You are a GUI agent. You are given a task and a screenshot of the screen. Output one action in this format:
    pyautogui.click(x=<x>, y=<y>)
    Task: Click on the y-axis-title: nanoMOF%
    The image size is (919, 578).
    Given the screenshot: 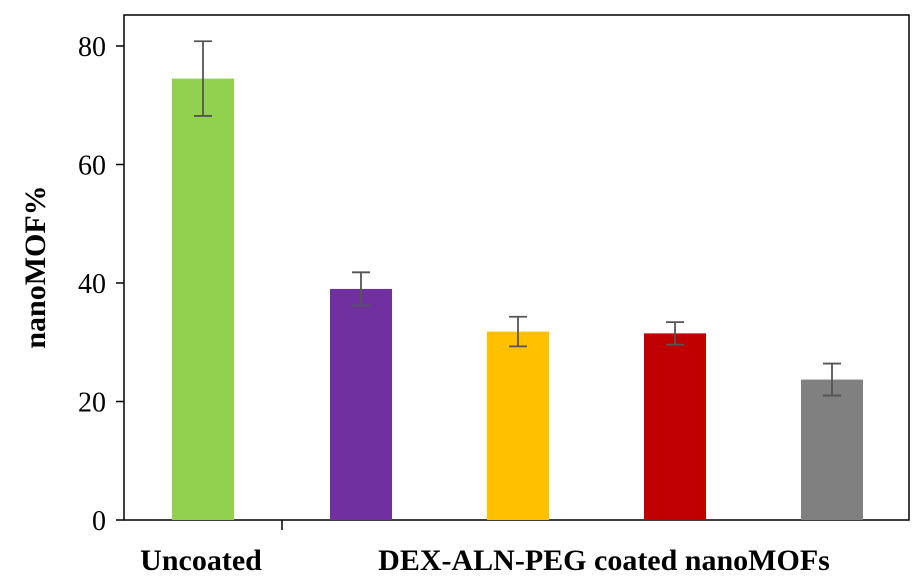 What is the action you would take?
    pyautogui.click(x=35, y=266)
    